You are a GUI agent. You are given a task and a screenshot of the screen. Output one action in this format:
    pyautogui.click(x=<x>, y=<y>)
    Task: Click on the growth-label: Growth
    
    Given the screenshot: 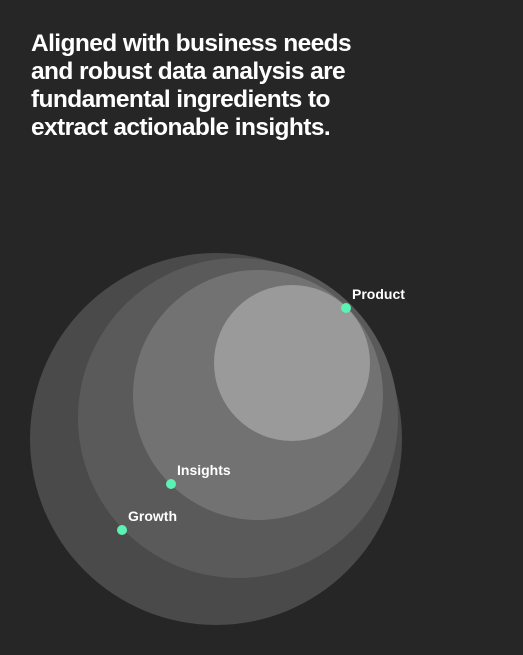 What is the action you would take?
    pyautogui.click(x=152, y=516)
    